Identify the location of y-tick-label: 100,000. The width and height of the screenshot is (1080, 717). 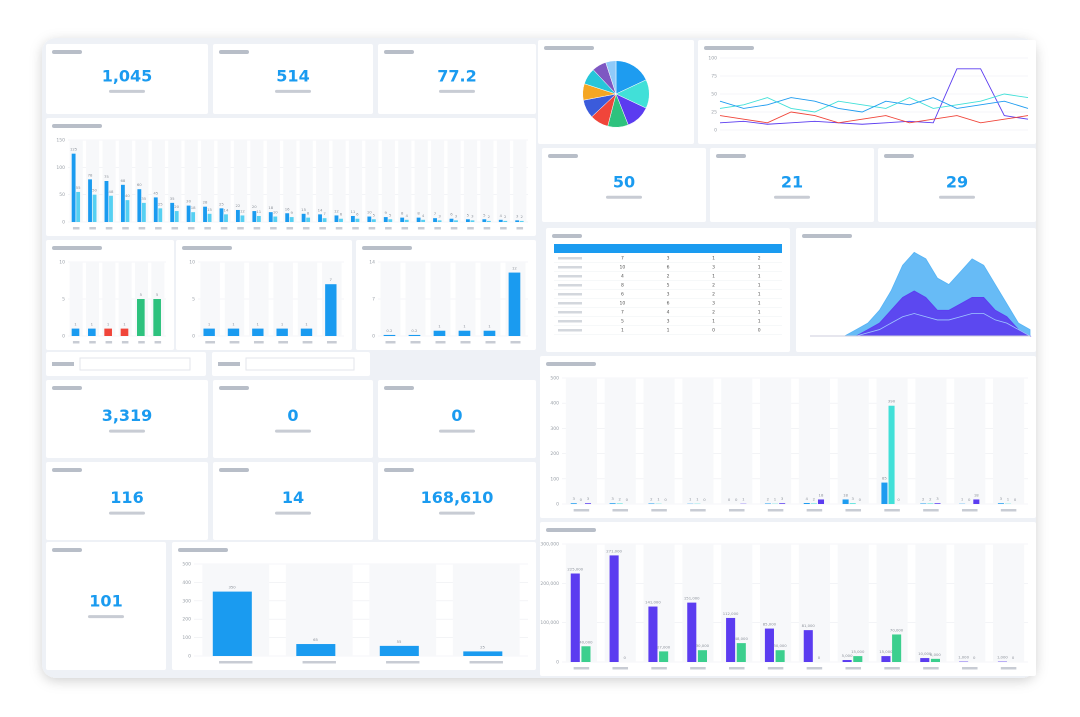
(549, 623).